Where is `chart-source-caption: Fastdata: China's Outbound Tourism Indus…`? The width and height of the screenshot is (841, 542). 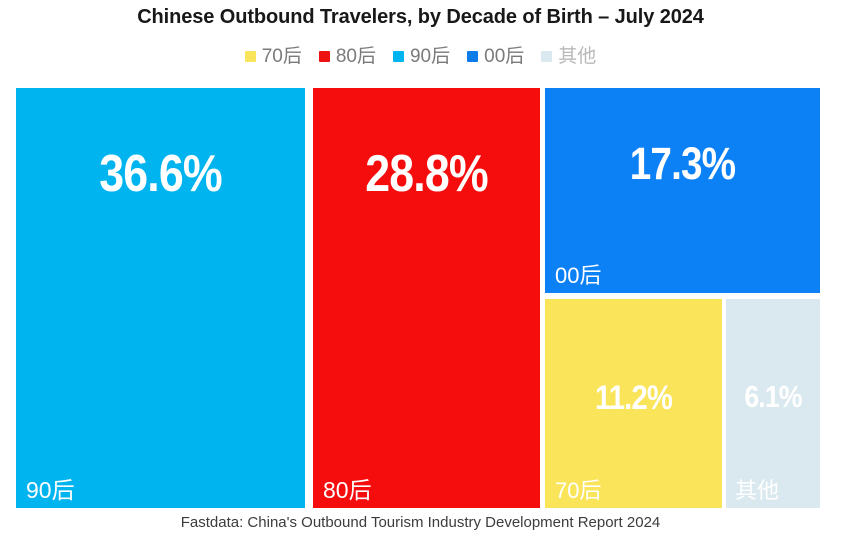
chart-source-caption: Fastdata: China's Outbound Tourism Indus… is located at coordinates (420, 522).